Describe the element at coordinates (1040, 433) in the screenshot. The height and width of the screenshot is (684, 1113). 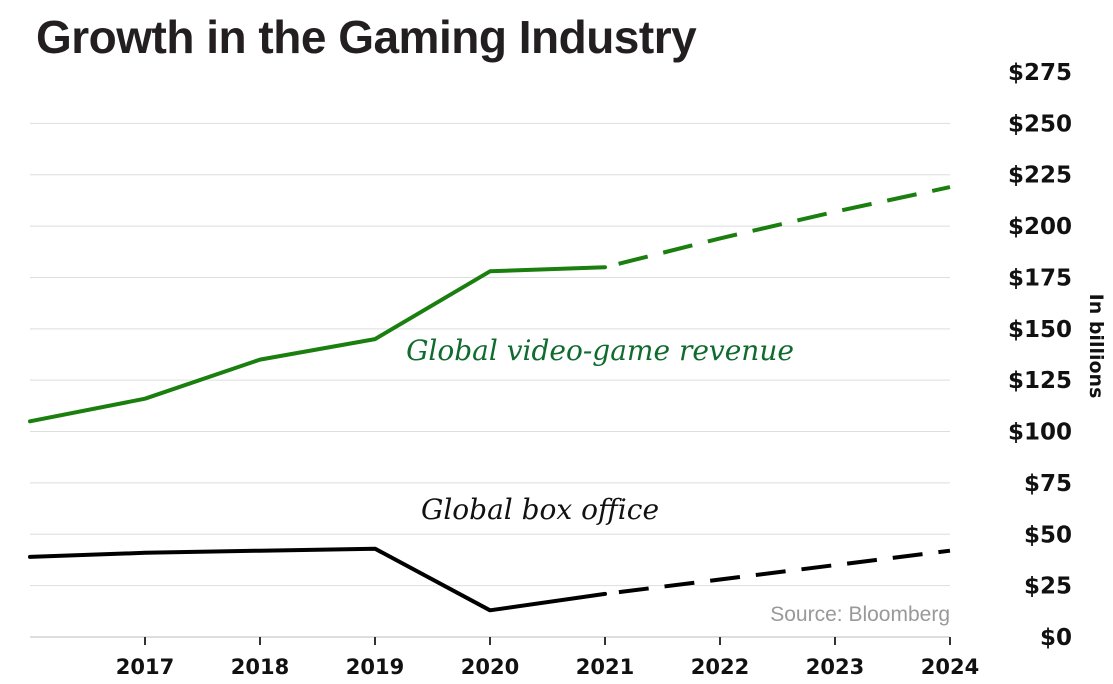
I see `y-tick-label: $100` at that location.